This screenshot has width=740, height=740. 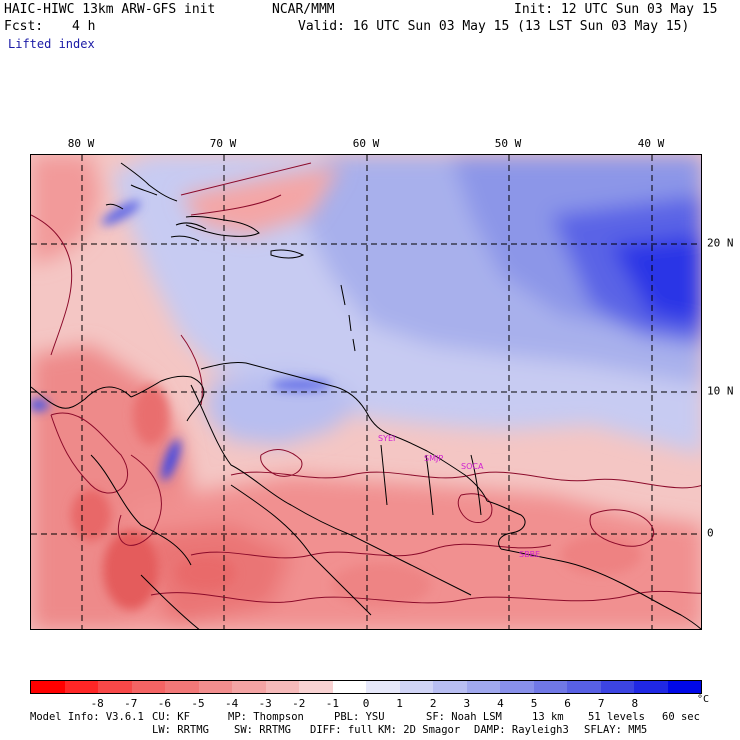 I want to click on contour-amazon-mid, so click(x=371, y=551).